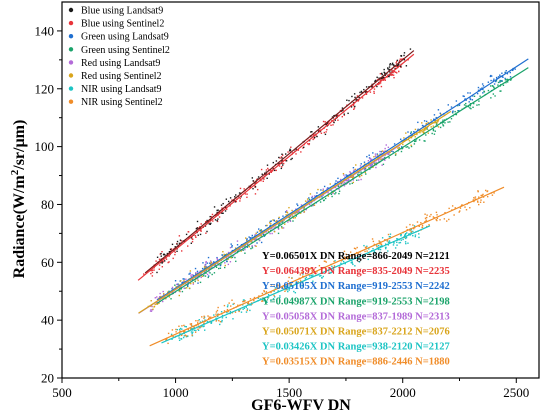  I want to click on legend-label: NIR using Sentinel2, so click(122, 102).